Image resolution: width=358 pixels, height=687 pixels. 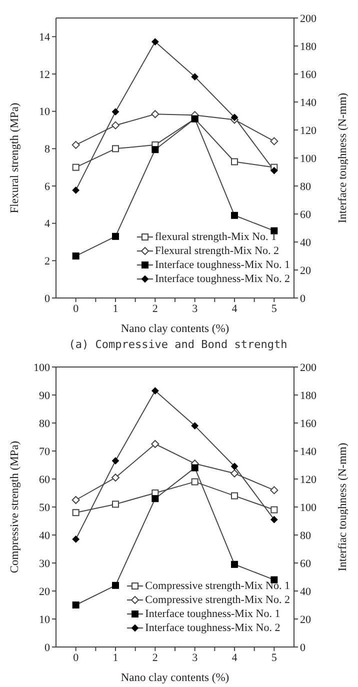 What do you see at coordinates (15, 158) in the screenshot?
I see `y-axis-title: Flexural strength (MPa)` at bounding box center [15, 158].